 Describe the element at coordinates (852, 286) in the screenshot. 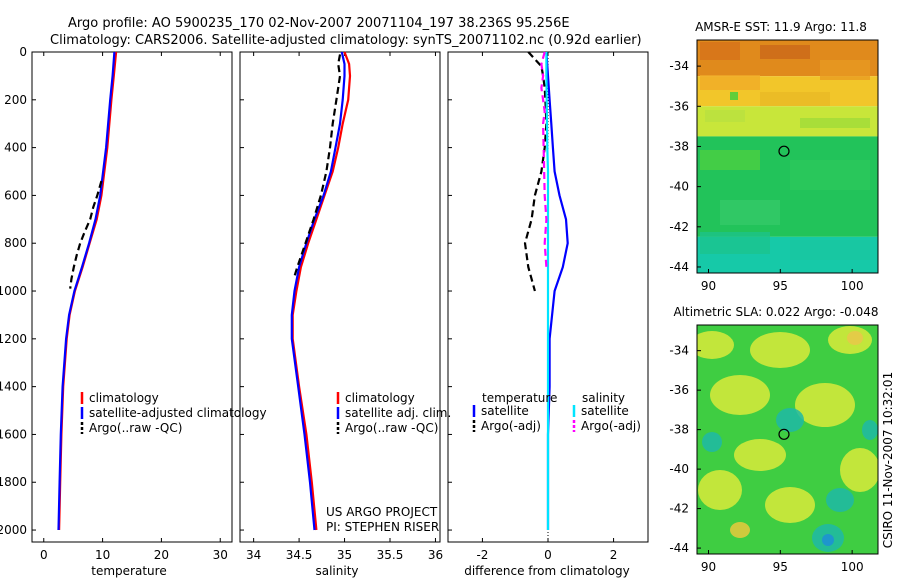

I see `map-x-tick-label: 100` at that location.